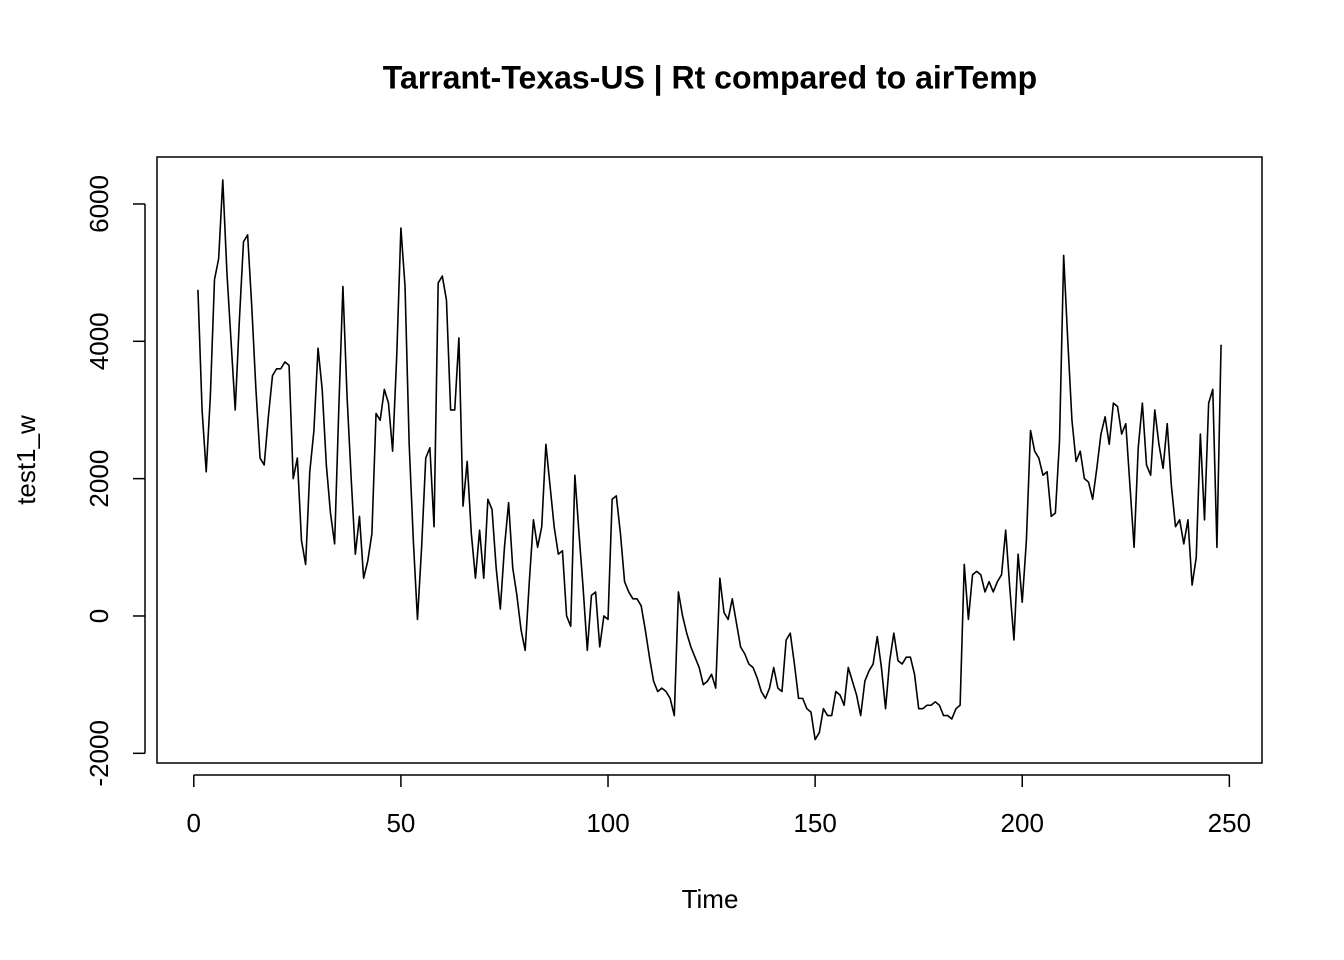  Describe the element at coordinates (99, 479) in the screenshot. I see `y-tick-label: 2000` at that location.